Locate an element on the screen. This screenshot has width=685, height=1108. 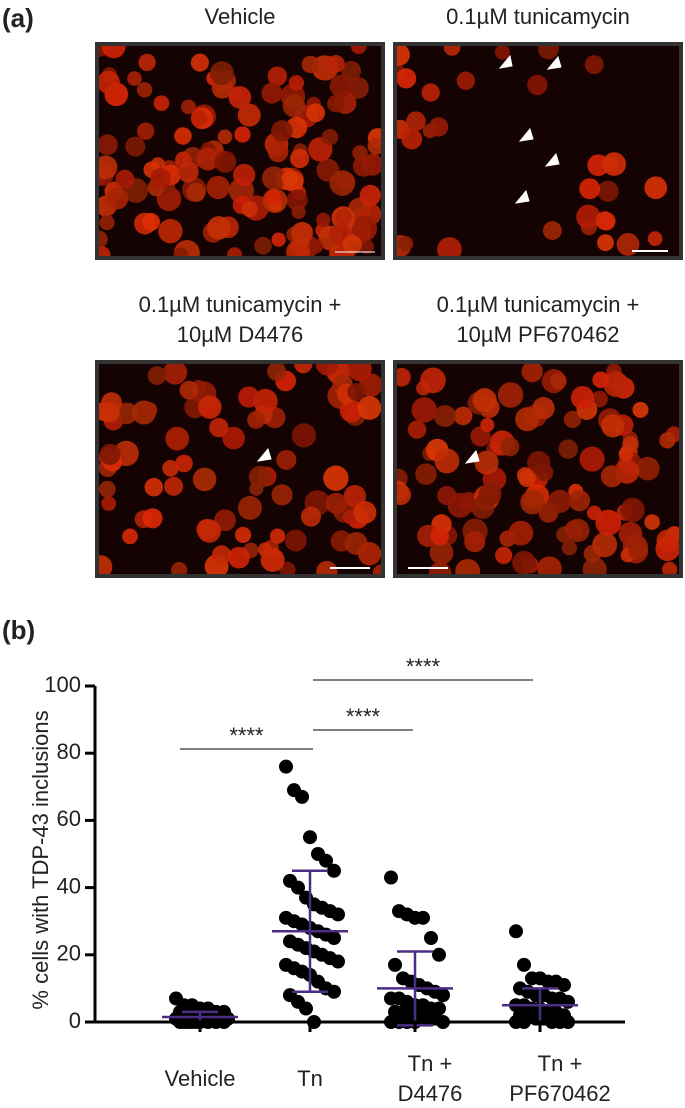
image-title: 10µM D4476 is located at coordinates (240, 334).